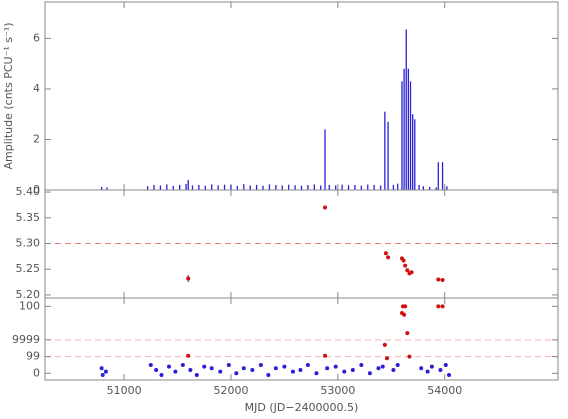  What do you see at coordinates (28, 294) in the screenshot?
I see `y-tick-label: 5.20` at bounding box center [28, 294].